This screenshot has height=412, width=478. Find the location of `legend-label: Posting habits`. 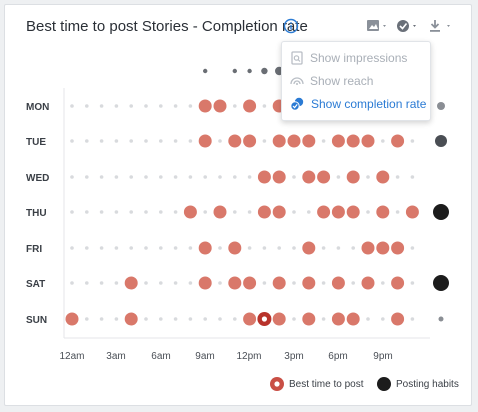

legend-label: Posting habits is located at coordinates (427, 384).